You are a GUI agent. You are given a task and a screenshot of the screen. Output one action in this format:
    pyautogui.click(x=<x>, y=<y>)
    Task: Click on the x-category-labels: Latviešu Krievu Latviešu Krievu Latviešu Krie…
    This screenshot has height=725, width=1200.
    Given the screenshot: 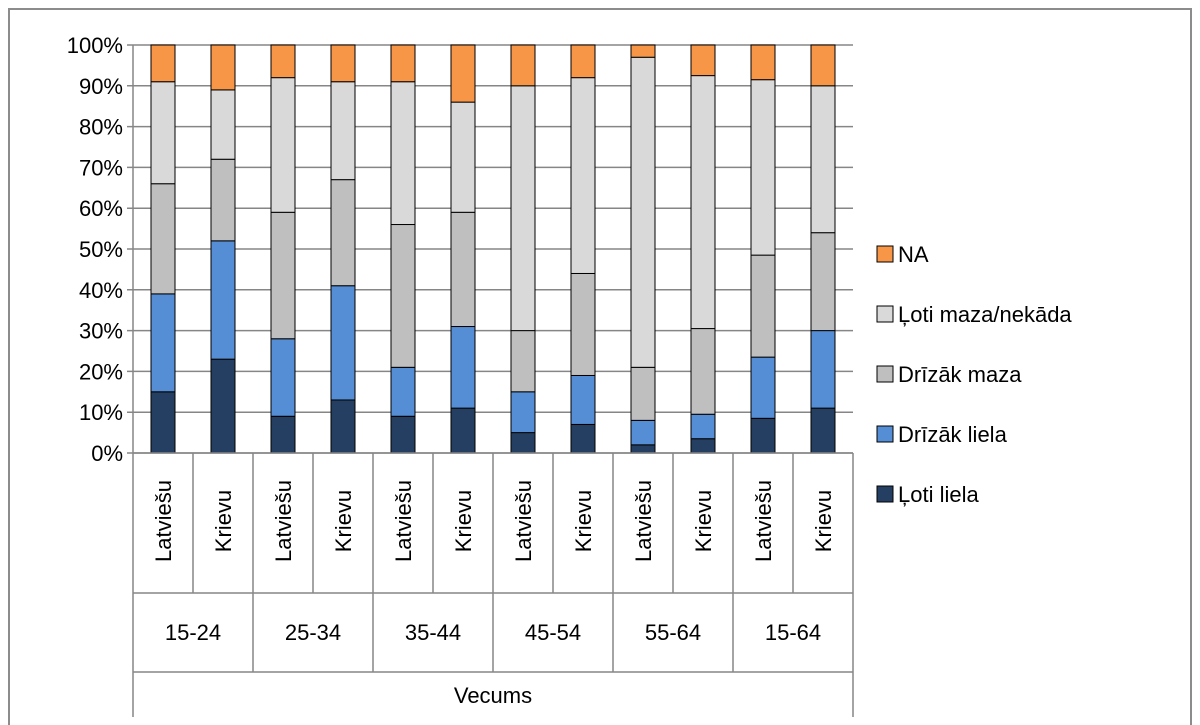 What is the action you would take?
    pyautogui.click(x=493, y=521)
    